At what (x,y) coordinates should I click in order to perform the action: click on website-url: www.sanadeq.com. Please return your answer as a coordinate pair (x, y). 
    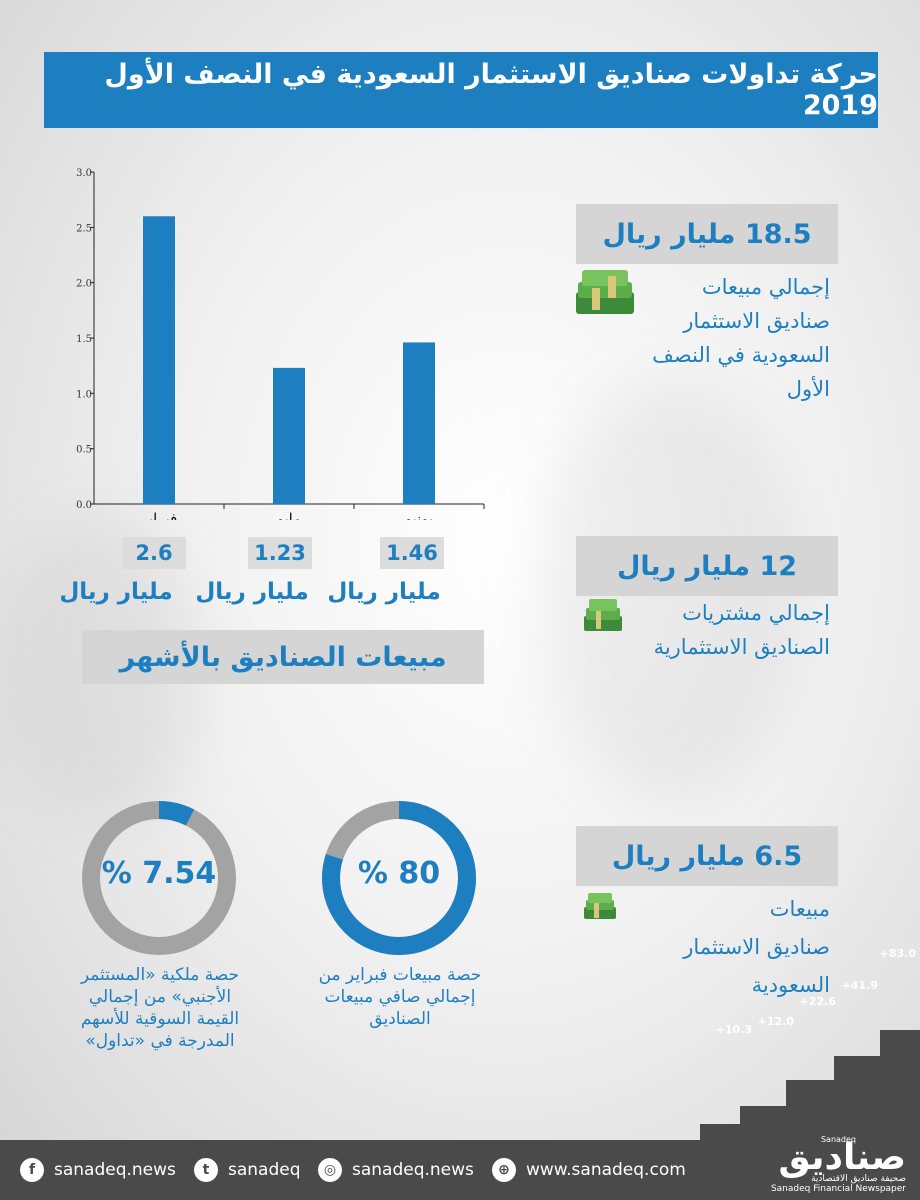
    Looking at the image, I should click on (606, 1170).